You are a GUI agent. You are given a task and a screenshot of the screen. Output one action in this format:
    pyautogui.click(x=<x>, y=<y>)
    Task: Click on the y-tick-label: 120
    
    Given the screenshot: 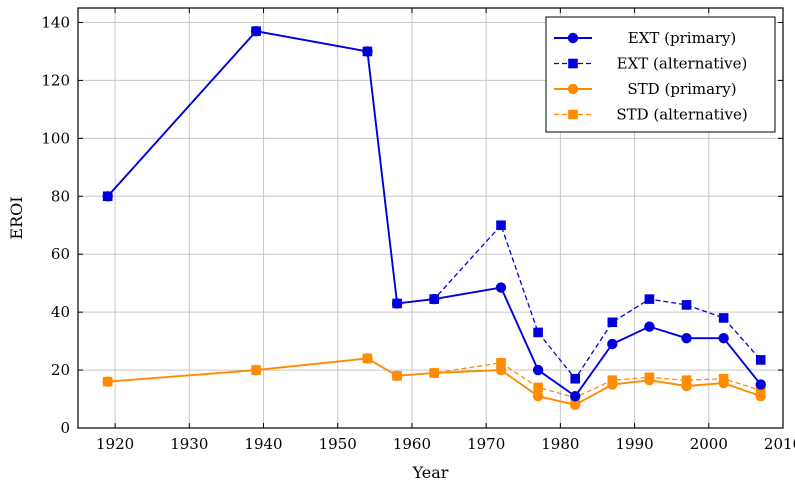 What is the action you would take?
    pyautogui.click(x=55, y=80)
    